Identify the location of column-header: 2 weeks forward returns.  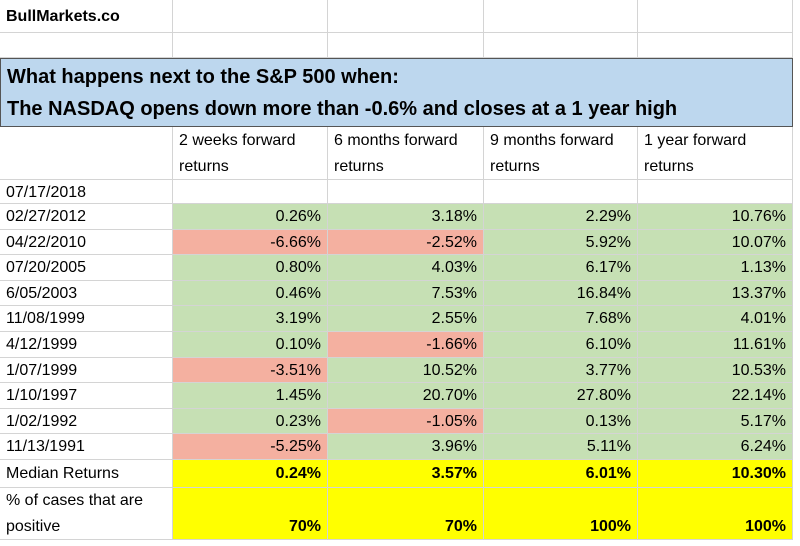
(250, 153).